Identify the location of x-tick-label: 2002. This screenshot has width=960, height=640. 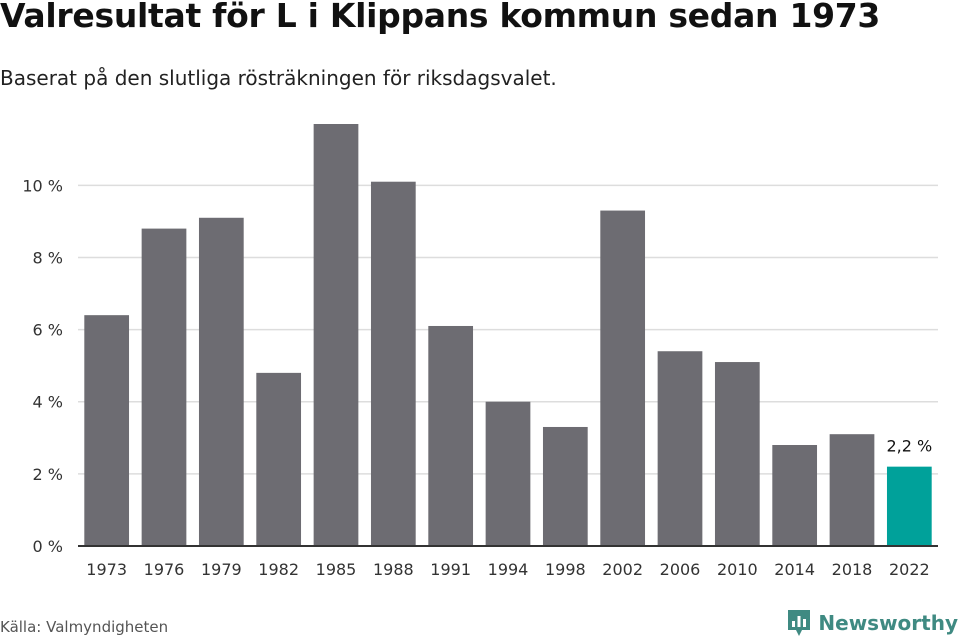
(622, 569).